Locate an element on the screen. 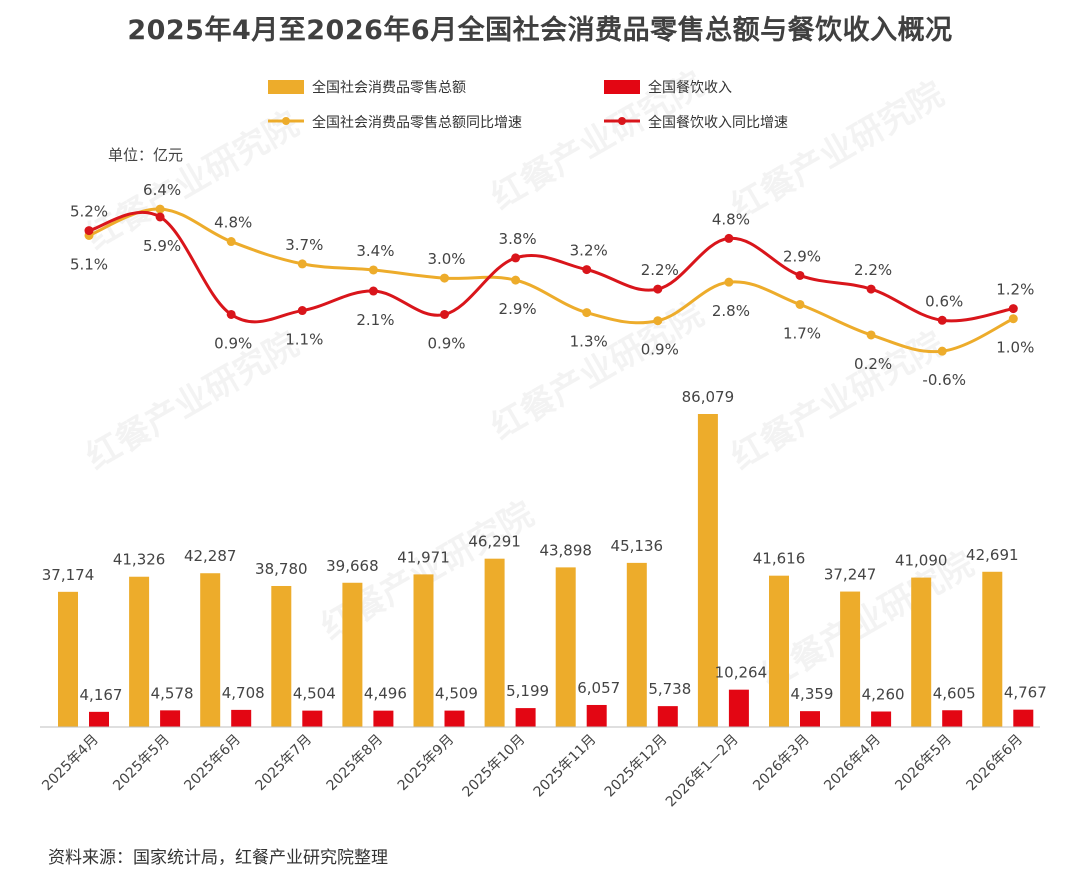 This screenshot has height=876, width=1080. legend-label-catering-yoy: 全国餐饮收入同比增速 is located at coordinates (718, 122).